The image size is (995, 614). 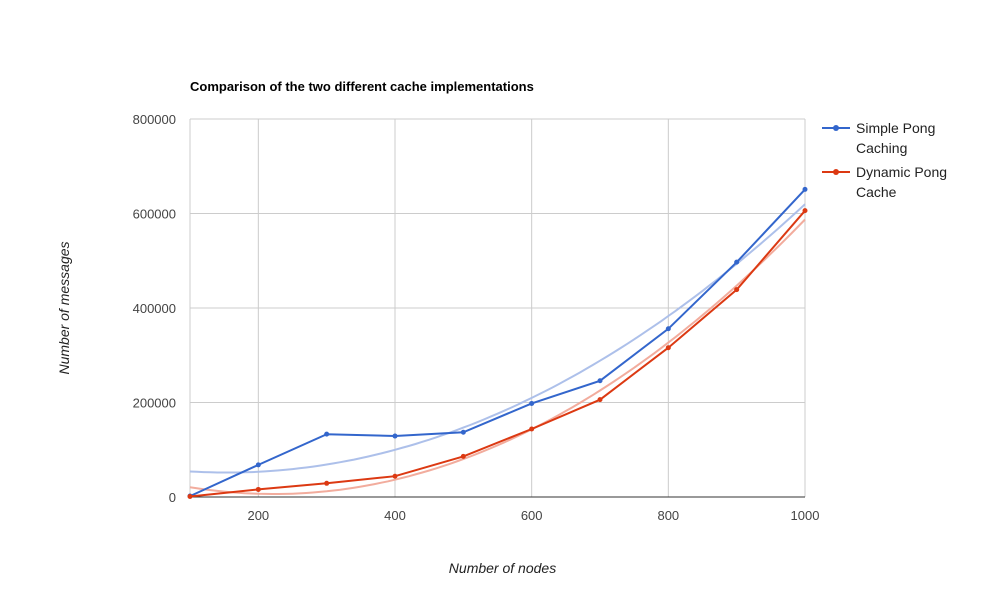 I want to click on x-tick-label: 400, so click(x=395, y=515).